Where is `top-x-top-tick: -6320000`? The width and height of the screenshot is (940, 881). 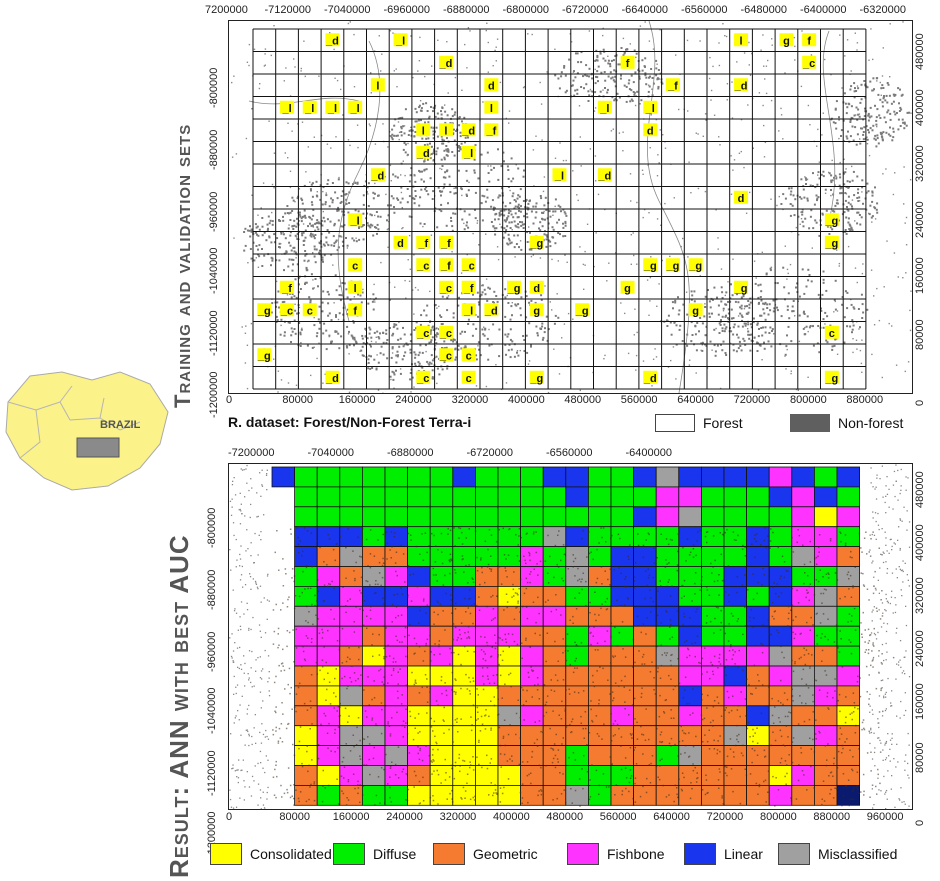 top-x-top-tick: -6320000 is located at coordinates (883, 10).